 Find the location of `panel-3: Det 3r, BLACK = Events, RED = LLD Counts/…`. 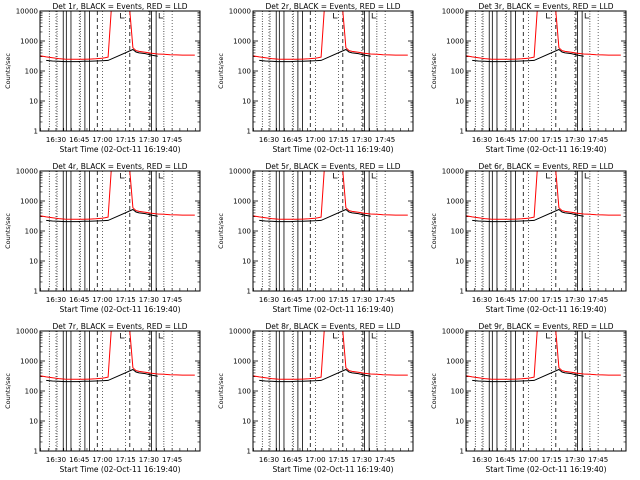

panel-3: Det 3r, BLACK = Events, RED = LLD Counts/… is located at coordinates (528, 78).